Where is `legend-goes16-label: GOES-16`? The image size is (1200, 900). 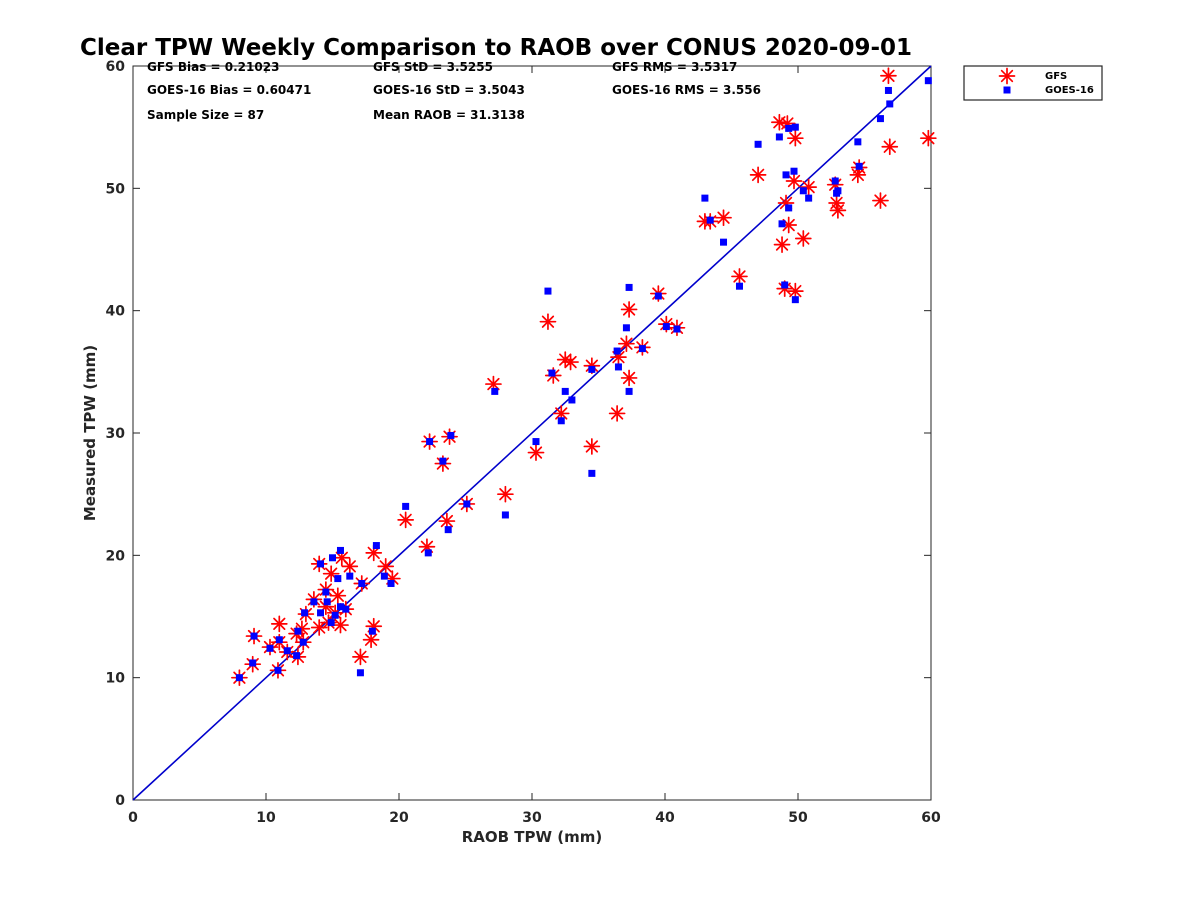
legend-goes16-label: GOES-16 is located at coordinates (1069, 90).